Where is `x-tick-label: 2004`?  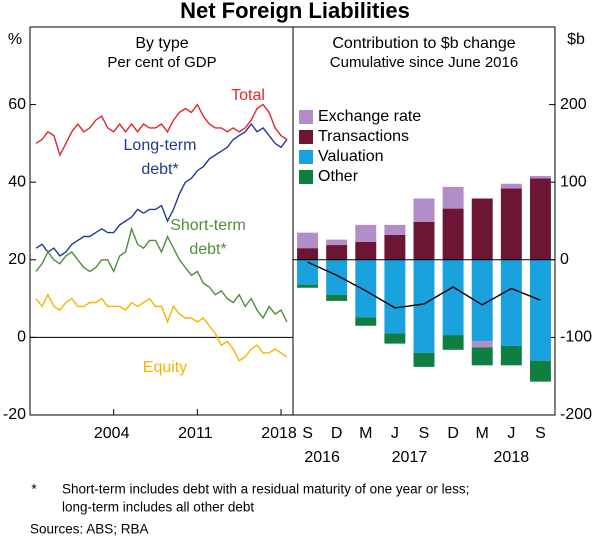 x-tick-label: 2004 is located at coordinates (112, 433).